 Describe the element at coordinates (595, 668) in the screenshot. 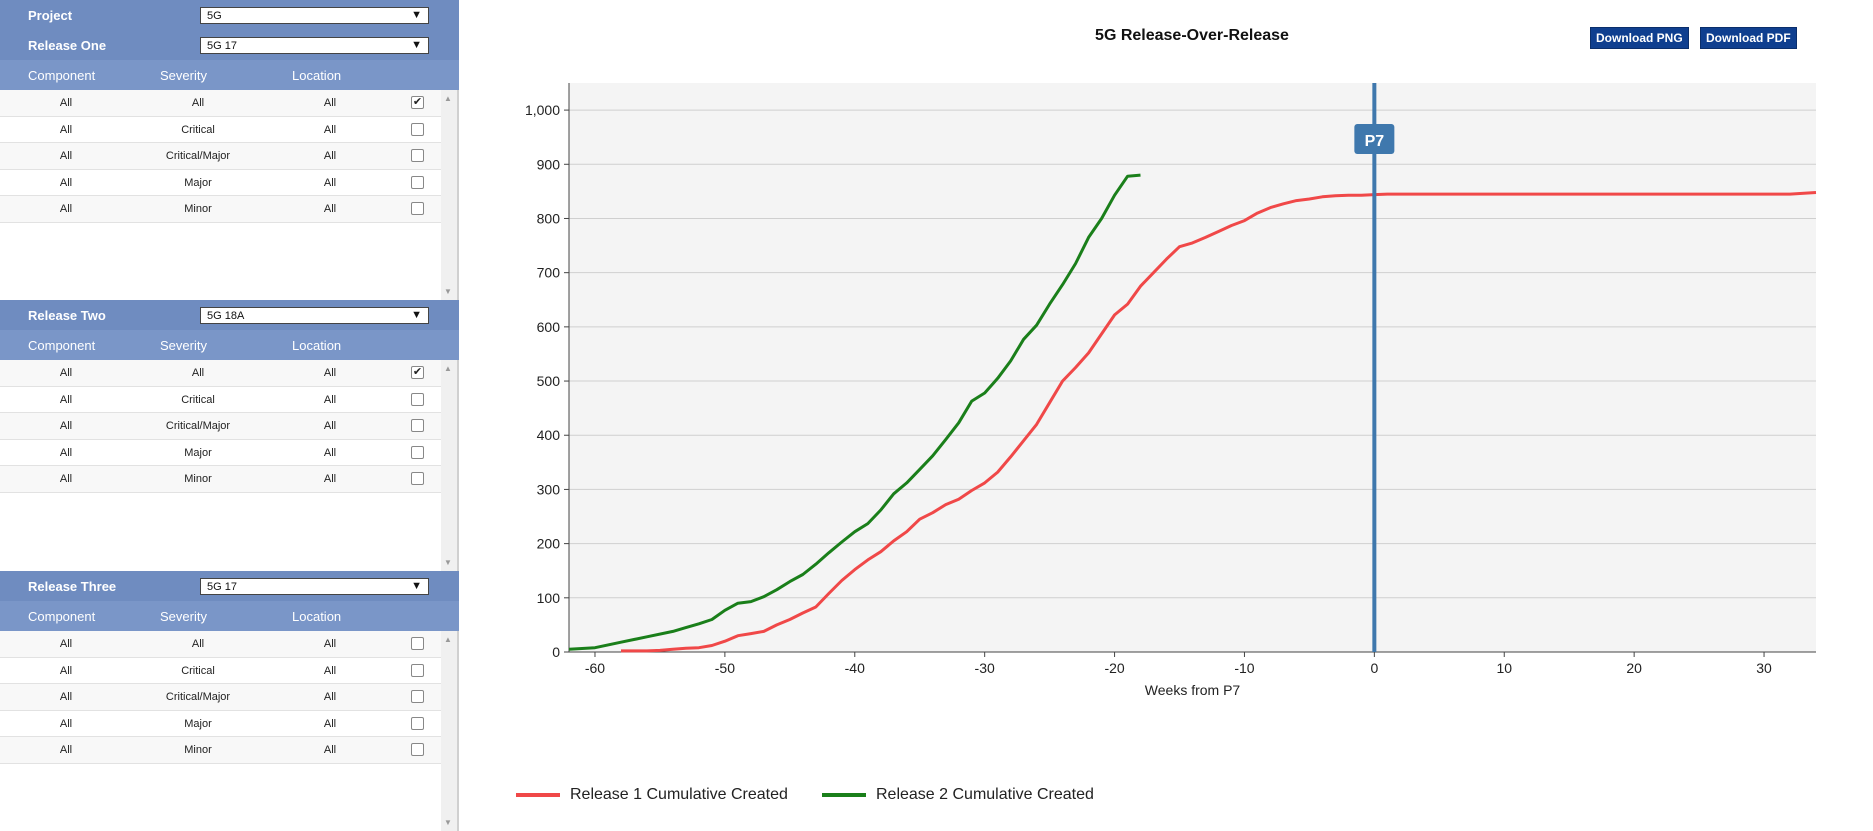

I see `x-tick-label: -60` at that location.